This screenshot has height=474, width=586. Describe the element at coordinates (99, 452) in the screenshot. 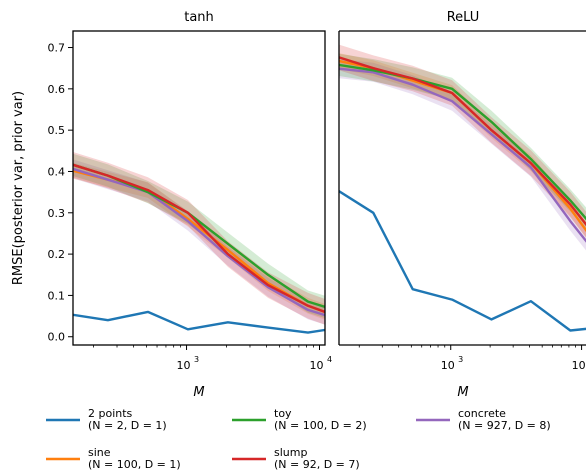

I see `legend-label-sine: sine` at that location.